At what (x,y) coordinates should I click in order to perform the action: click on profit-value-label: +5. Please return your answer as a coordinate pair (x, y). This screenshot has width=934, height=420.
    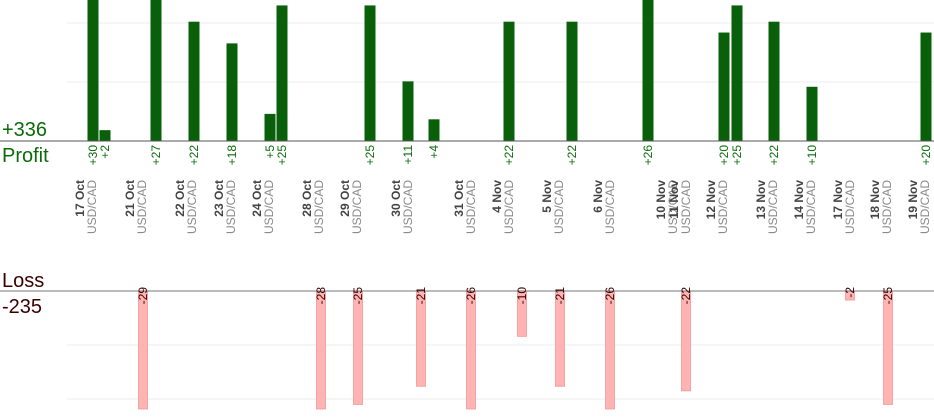
    Looking at the image, I should click on (270, 152).